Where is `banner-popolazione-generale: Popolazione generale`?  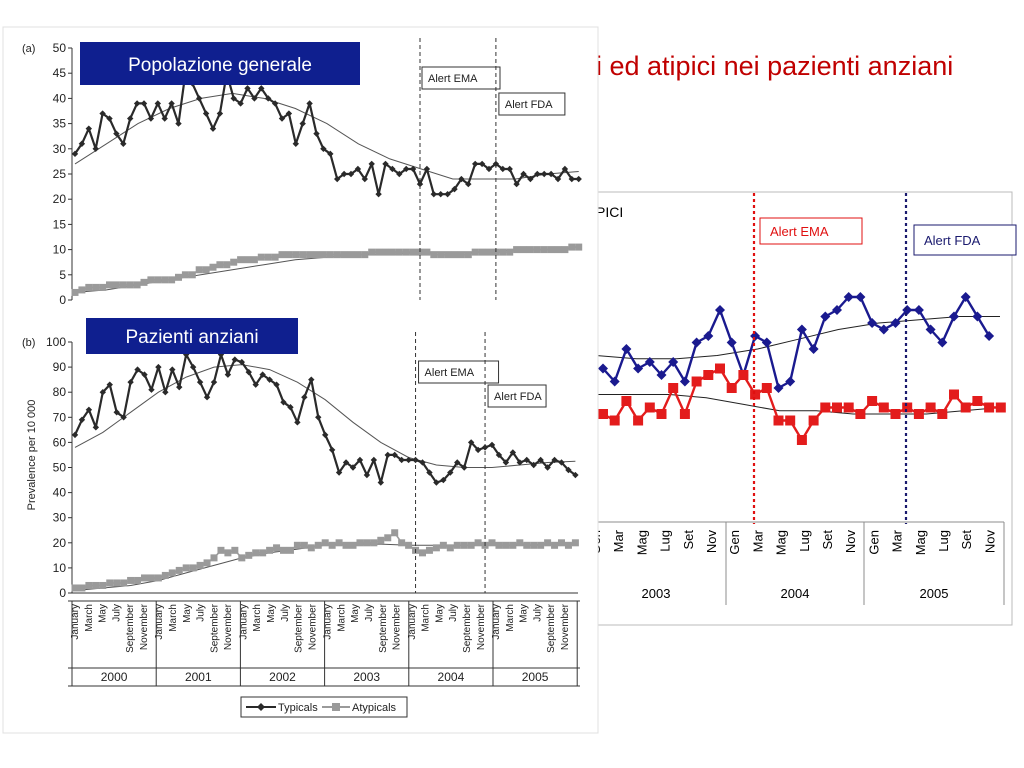 banner-popolazione-generale: Popolazione generale is located at coordinates (220, 63).